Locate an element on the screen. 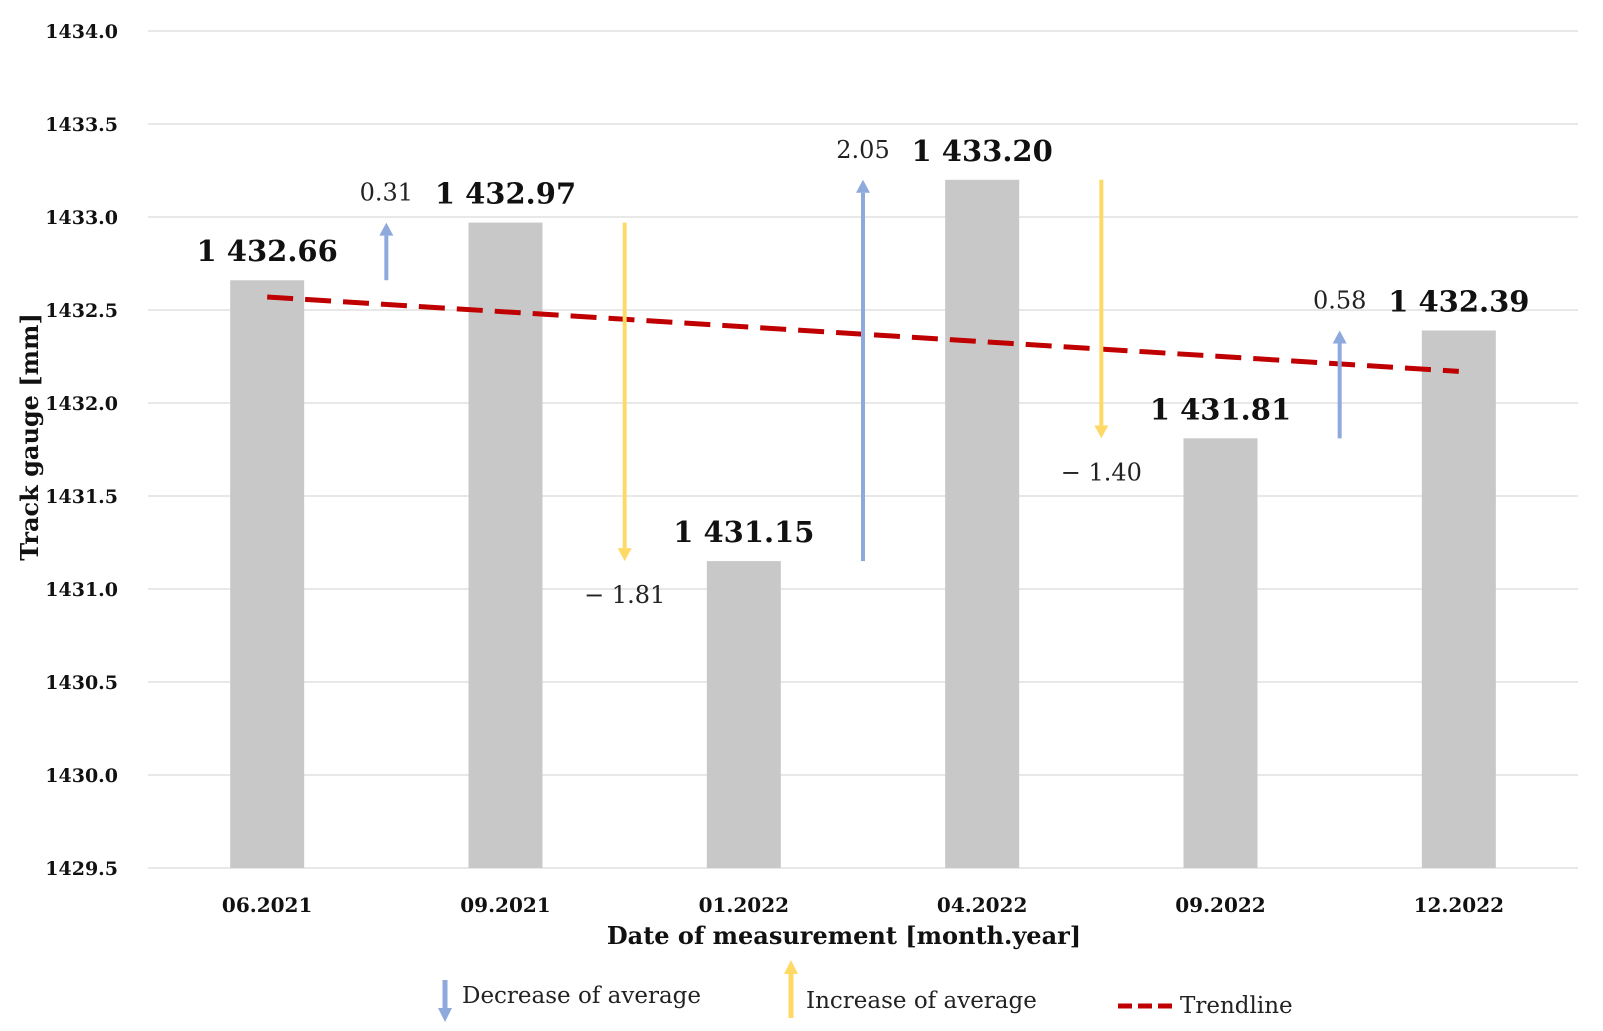 The height and width of the screenshot is (1031, 1603). bar-value-label: 1 433.20 is located at coordinates (982, 151).